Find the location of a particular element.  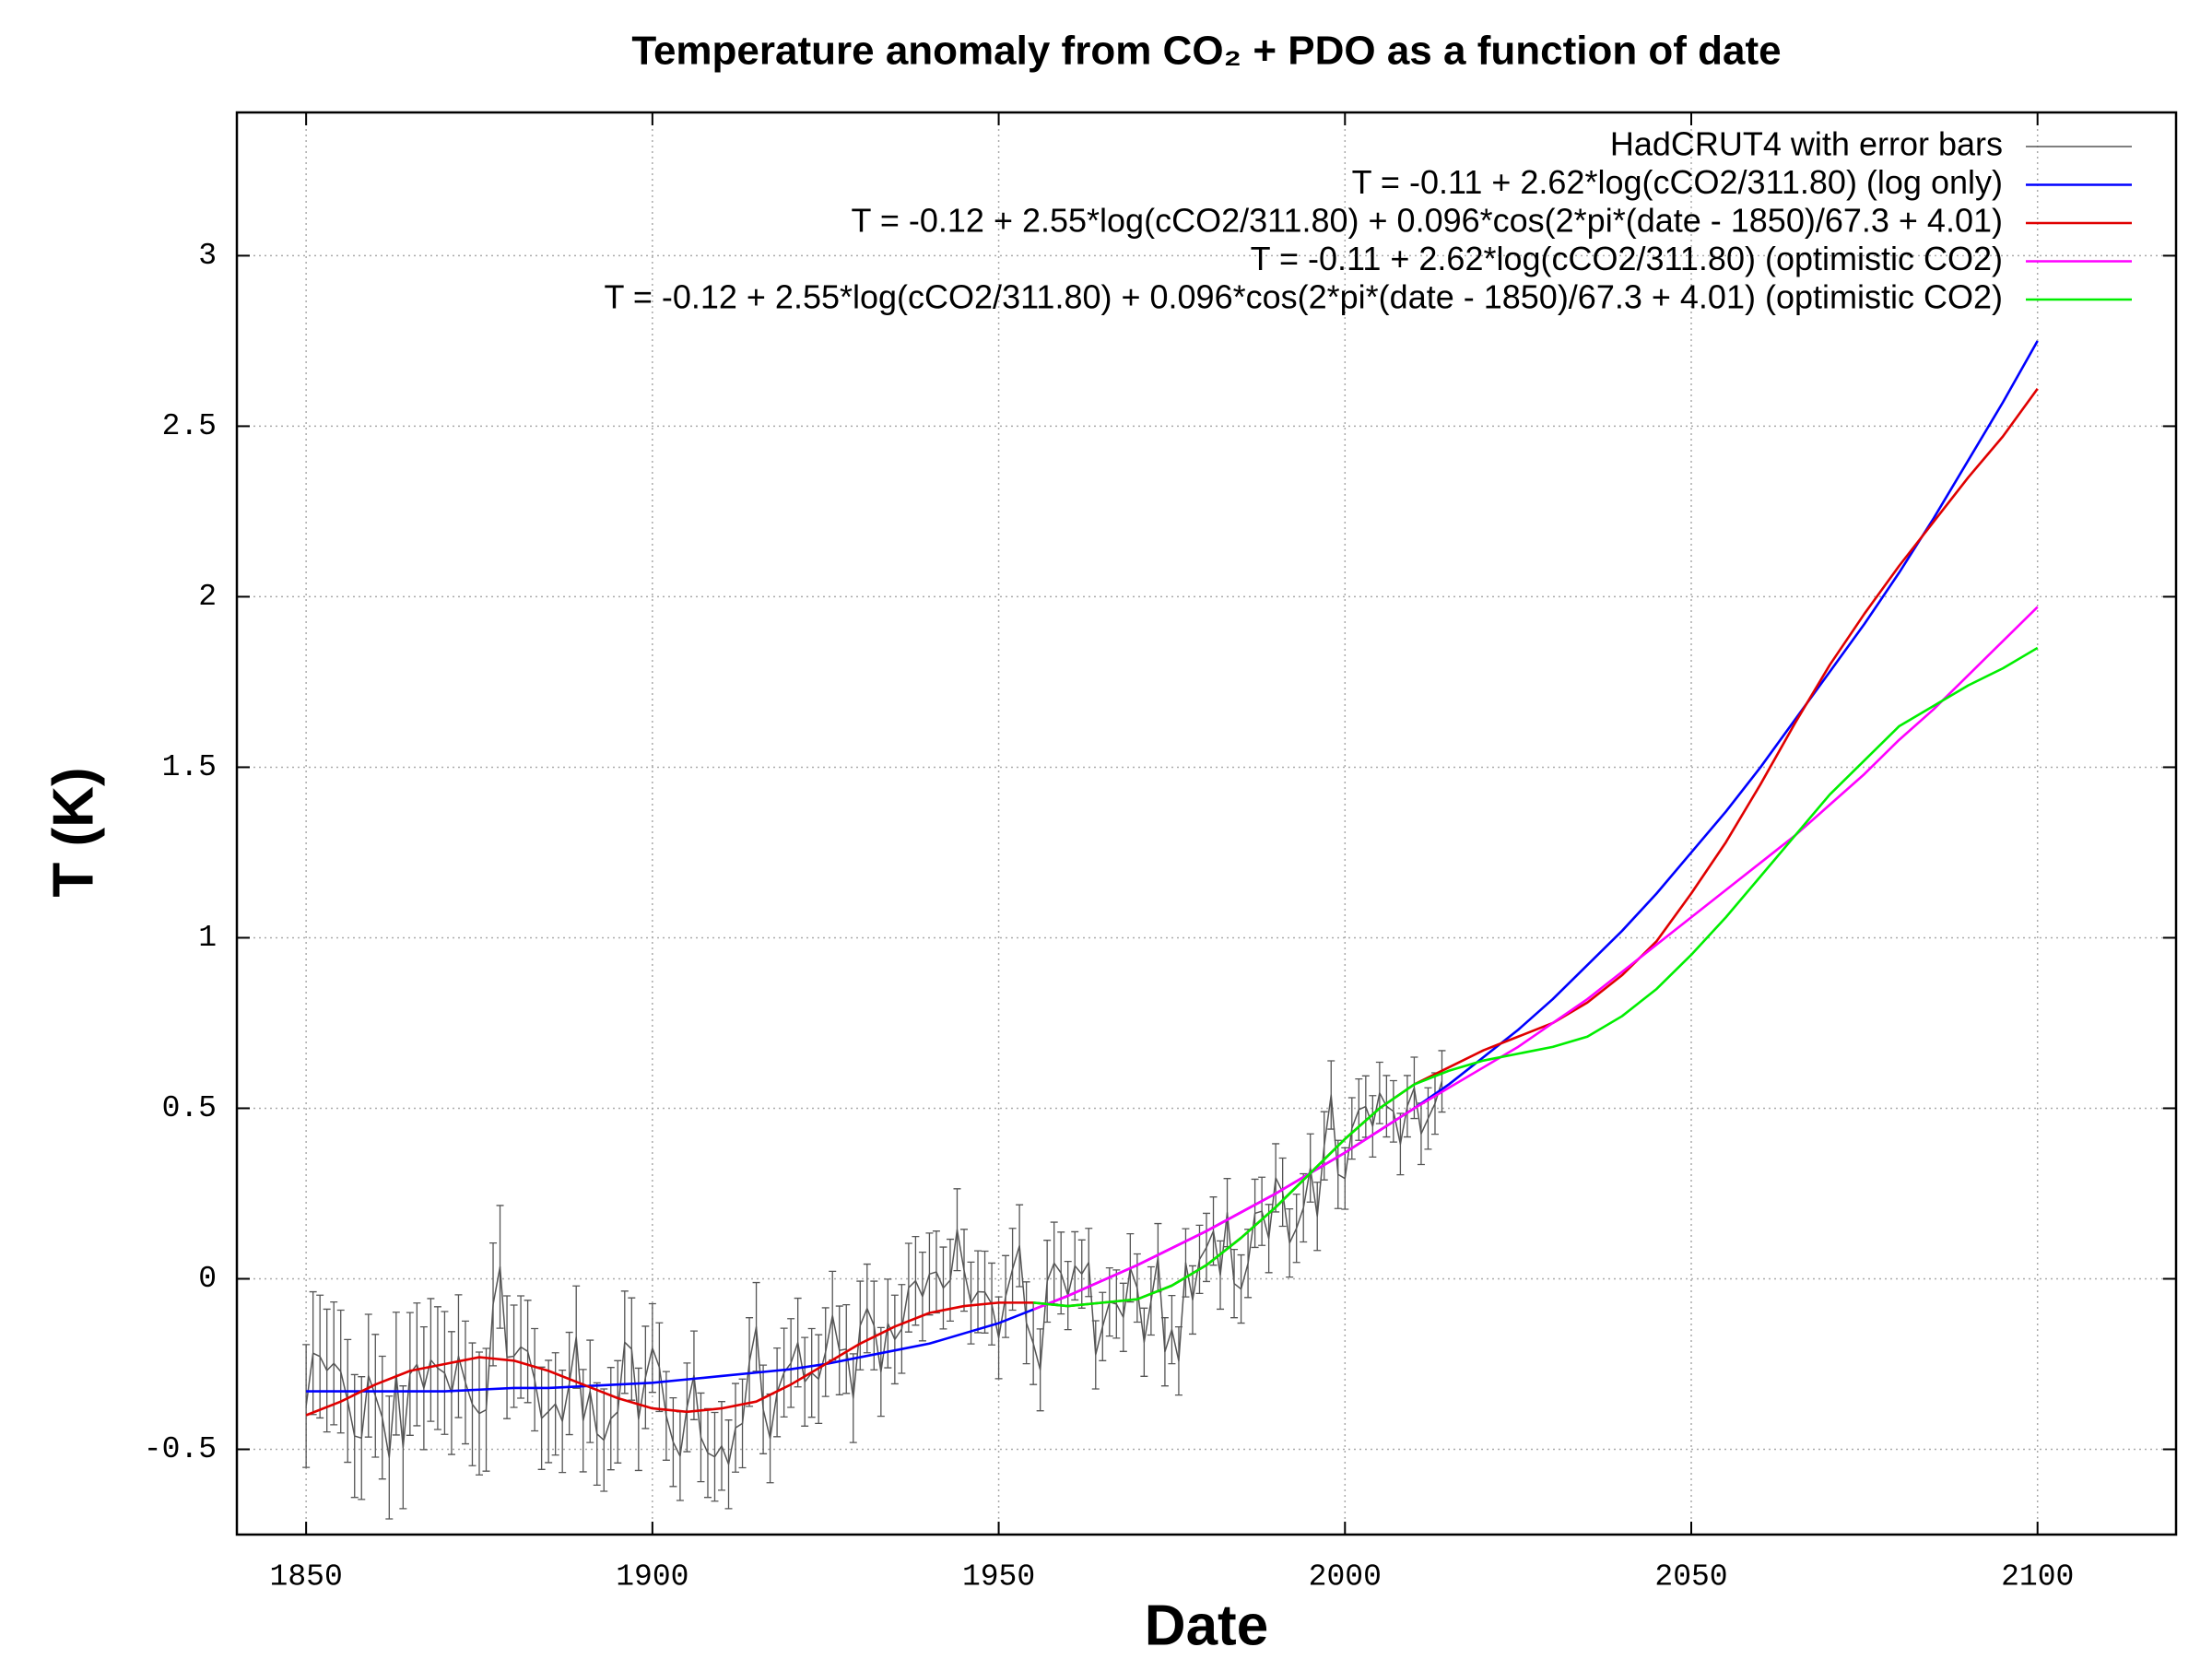

x-tick-label: 1950 is located at coordinates (998, 1577).